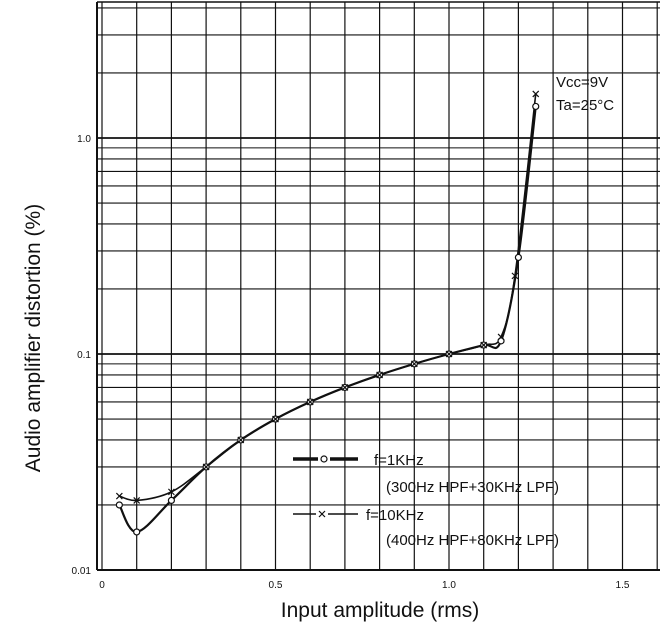 The height and width of the screenshot is (635, 660). Describe the element at coordinates (276, 585) in the screenshot. I see `x-tick-label: 0.5` at that location.